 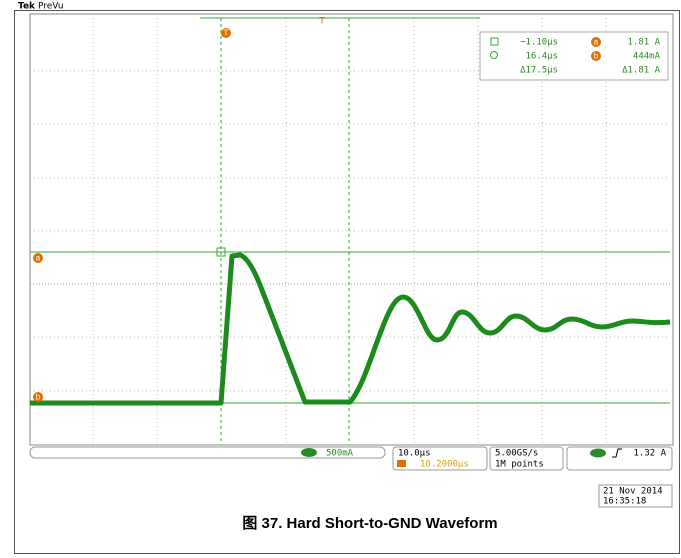 I want to click on channel-bar, so click(x=207, y=452).